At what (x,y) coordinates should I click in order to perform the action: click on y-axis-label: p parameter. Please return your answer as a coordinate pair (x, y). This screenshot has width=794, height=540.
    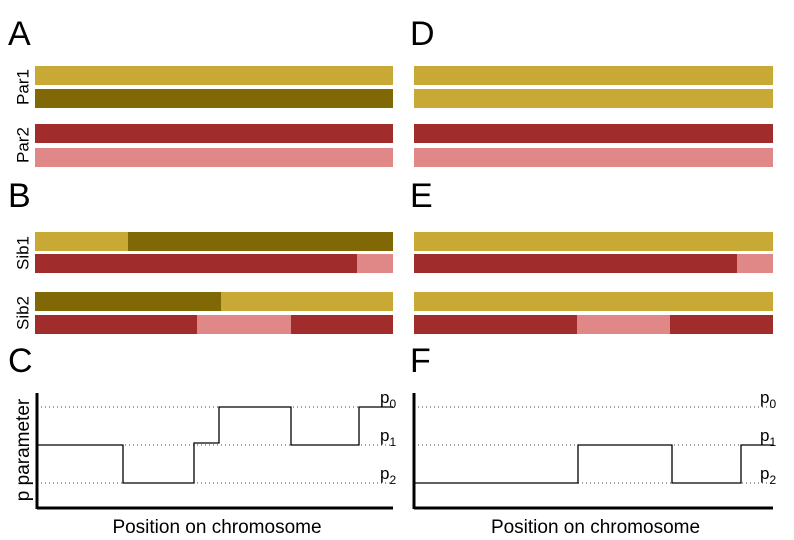
    Looking at the image, I should click on (23, 449).